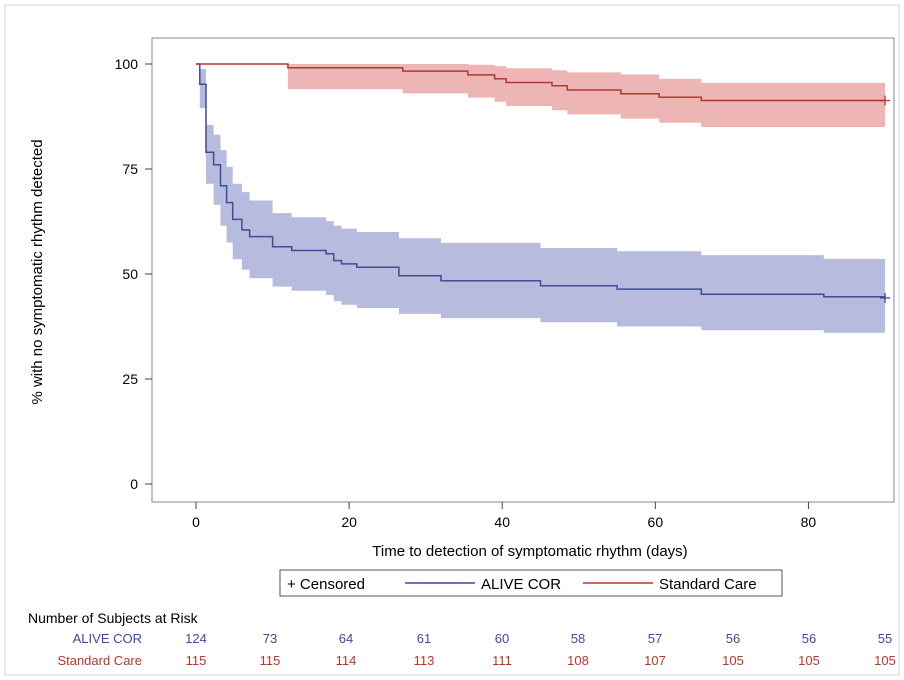 The width and height of the screenshot is (904, 680). Describe the element at coordinates (130, 169) in the screenshot. I see `y-tick-label: 75` at that location.